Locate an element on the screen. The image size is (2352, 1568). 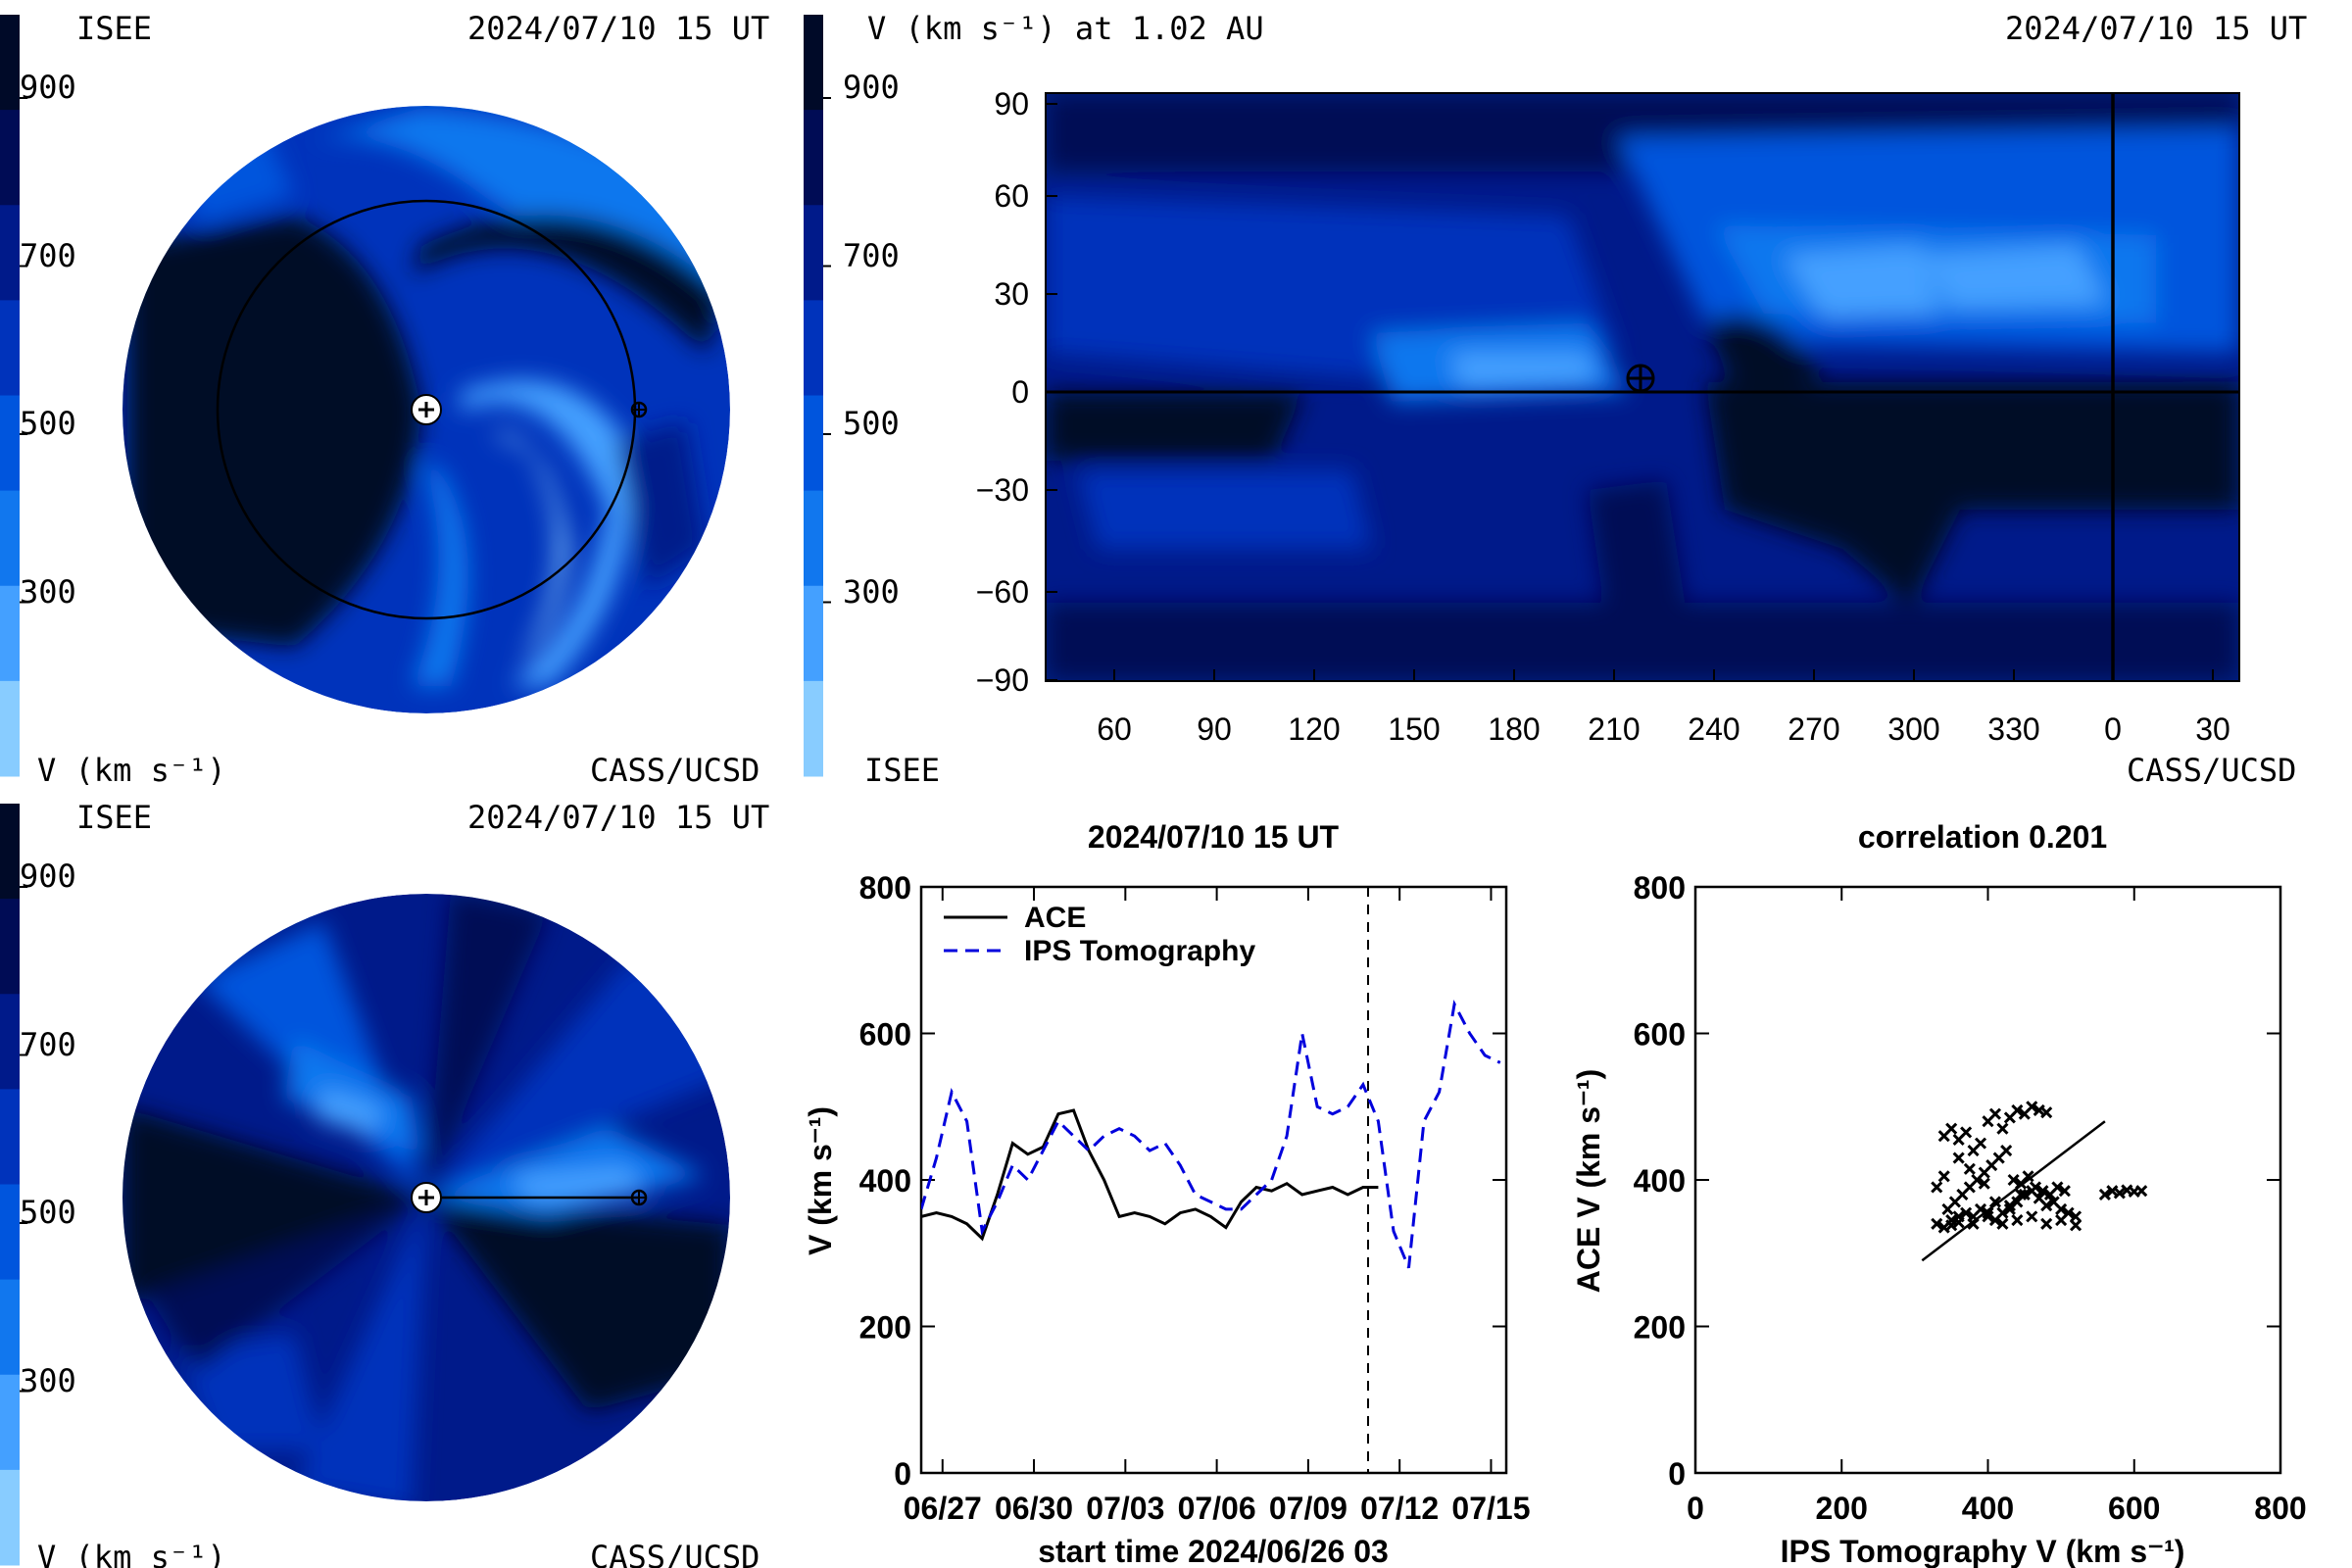
ace-series-line is located at coordinates (1150, 1175).